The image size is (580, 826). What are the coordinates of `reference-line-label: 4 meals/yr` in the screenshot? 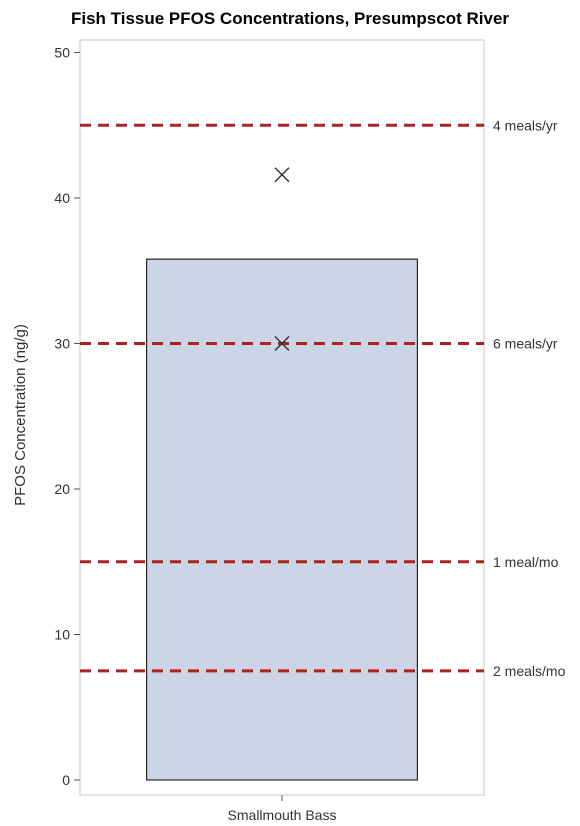 It's located at (525, 125).